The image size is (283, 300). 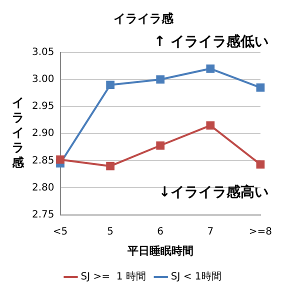 What do you see at coordinates (260, 232) in the screenshot?
I see `x-tick-label: >=8` at bounding box center [260, 232].